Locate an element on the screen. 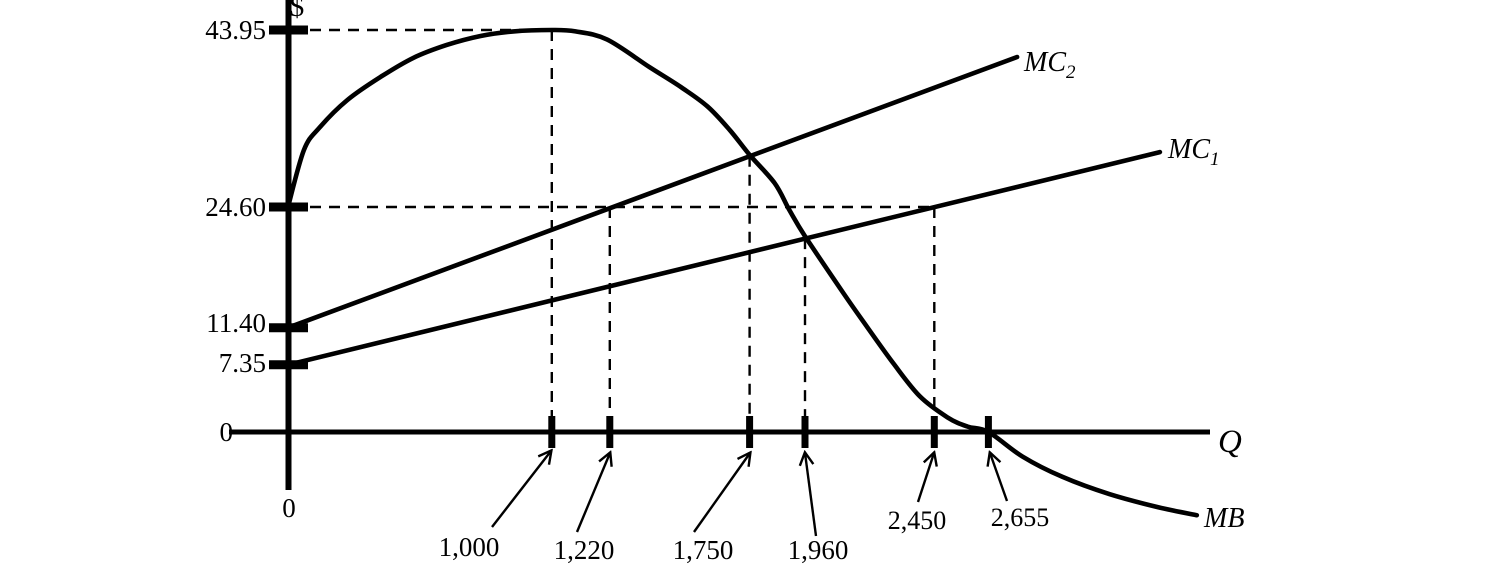 Image resolution: width=1500 pixels, height=568 pixels. mc1-curve-label: MC1 is located at coordinates (1193, 152).